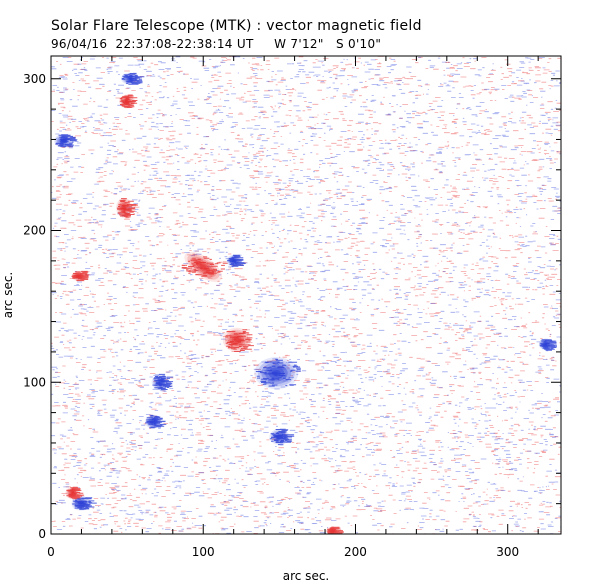  What do you see at coordinates (34, 382) in the screenshot?
I see `y-tick-label: 100` at bounding box center [34, 382].